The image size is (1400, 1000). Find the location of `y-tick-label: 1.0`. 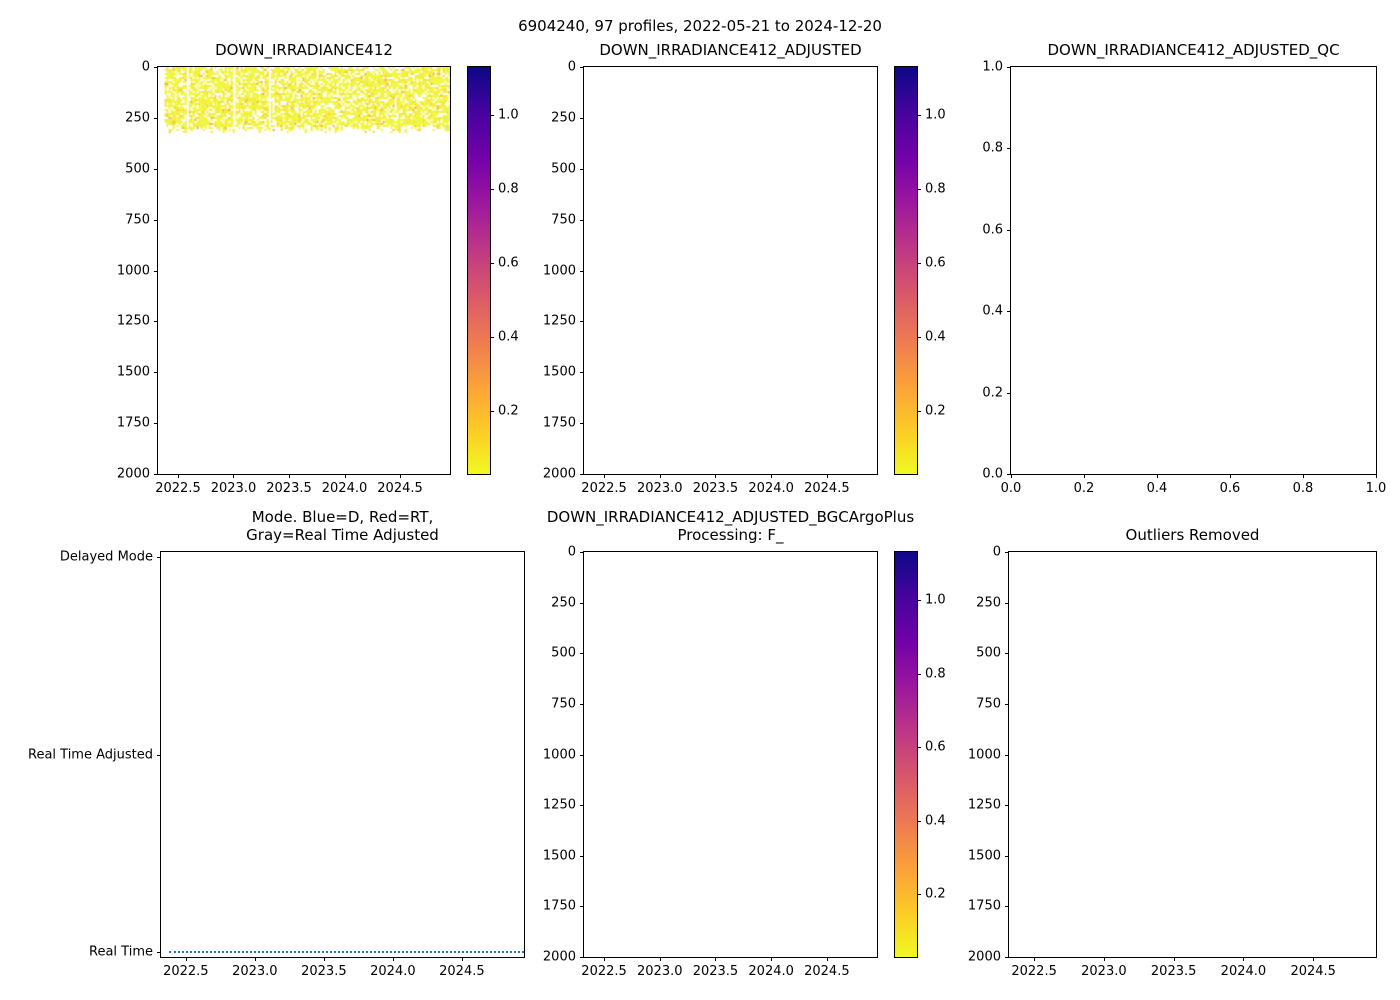

y-tick-label: 1.0 is located at coordinates (992, 67).